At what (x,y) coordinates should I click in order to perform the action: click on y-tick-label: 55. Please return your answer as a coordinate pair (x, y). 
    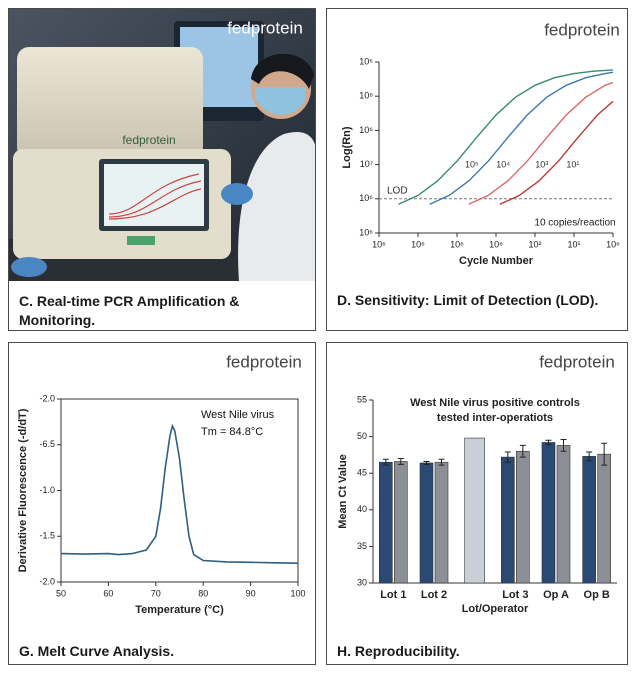
    Looking at the image, I should click on (362, 399).